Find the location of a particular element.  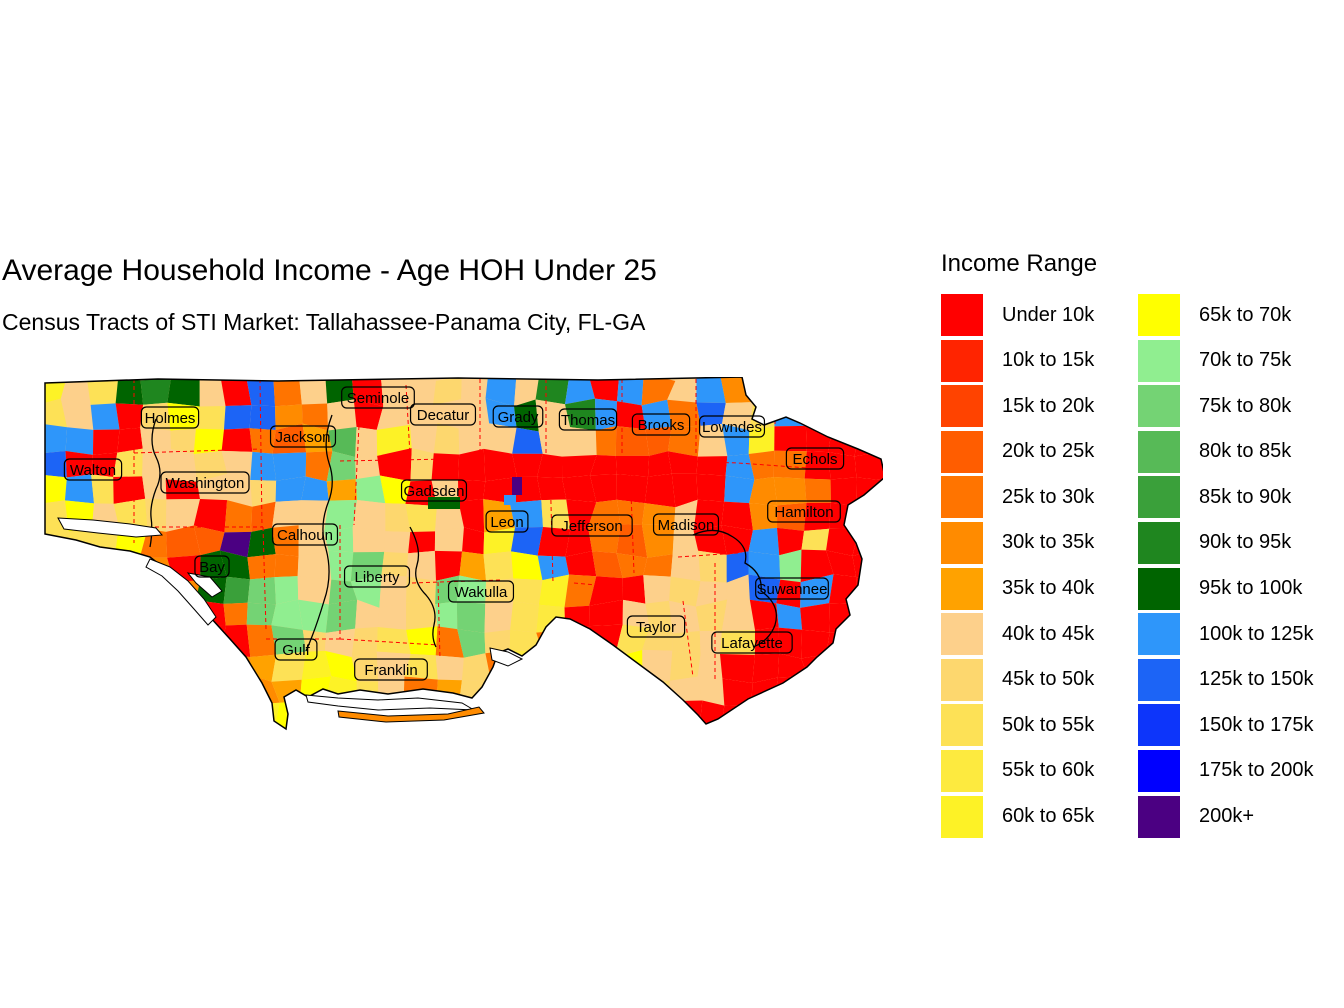

legend-label: 60k to 65k is located at coordinates (1048, 816).